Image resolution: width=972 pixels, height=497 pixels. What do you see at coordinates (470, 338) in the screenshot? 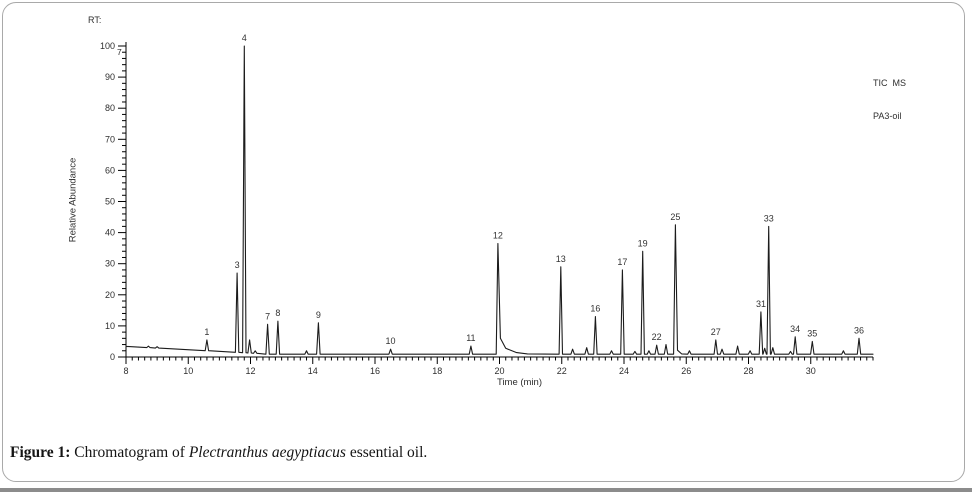
I see `peak-label-11: 11` at bounding box center [470, 338].